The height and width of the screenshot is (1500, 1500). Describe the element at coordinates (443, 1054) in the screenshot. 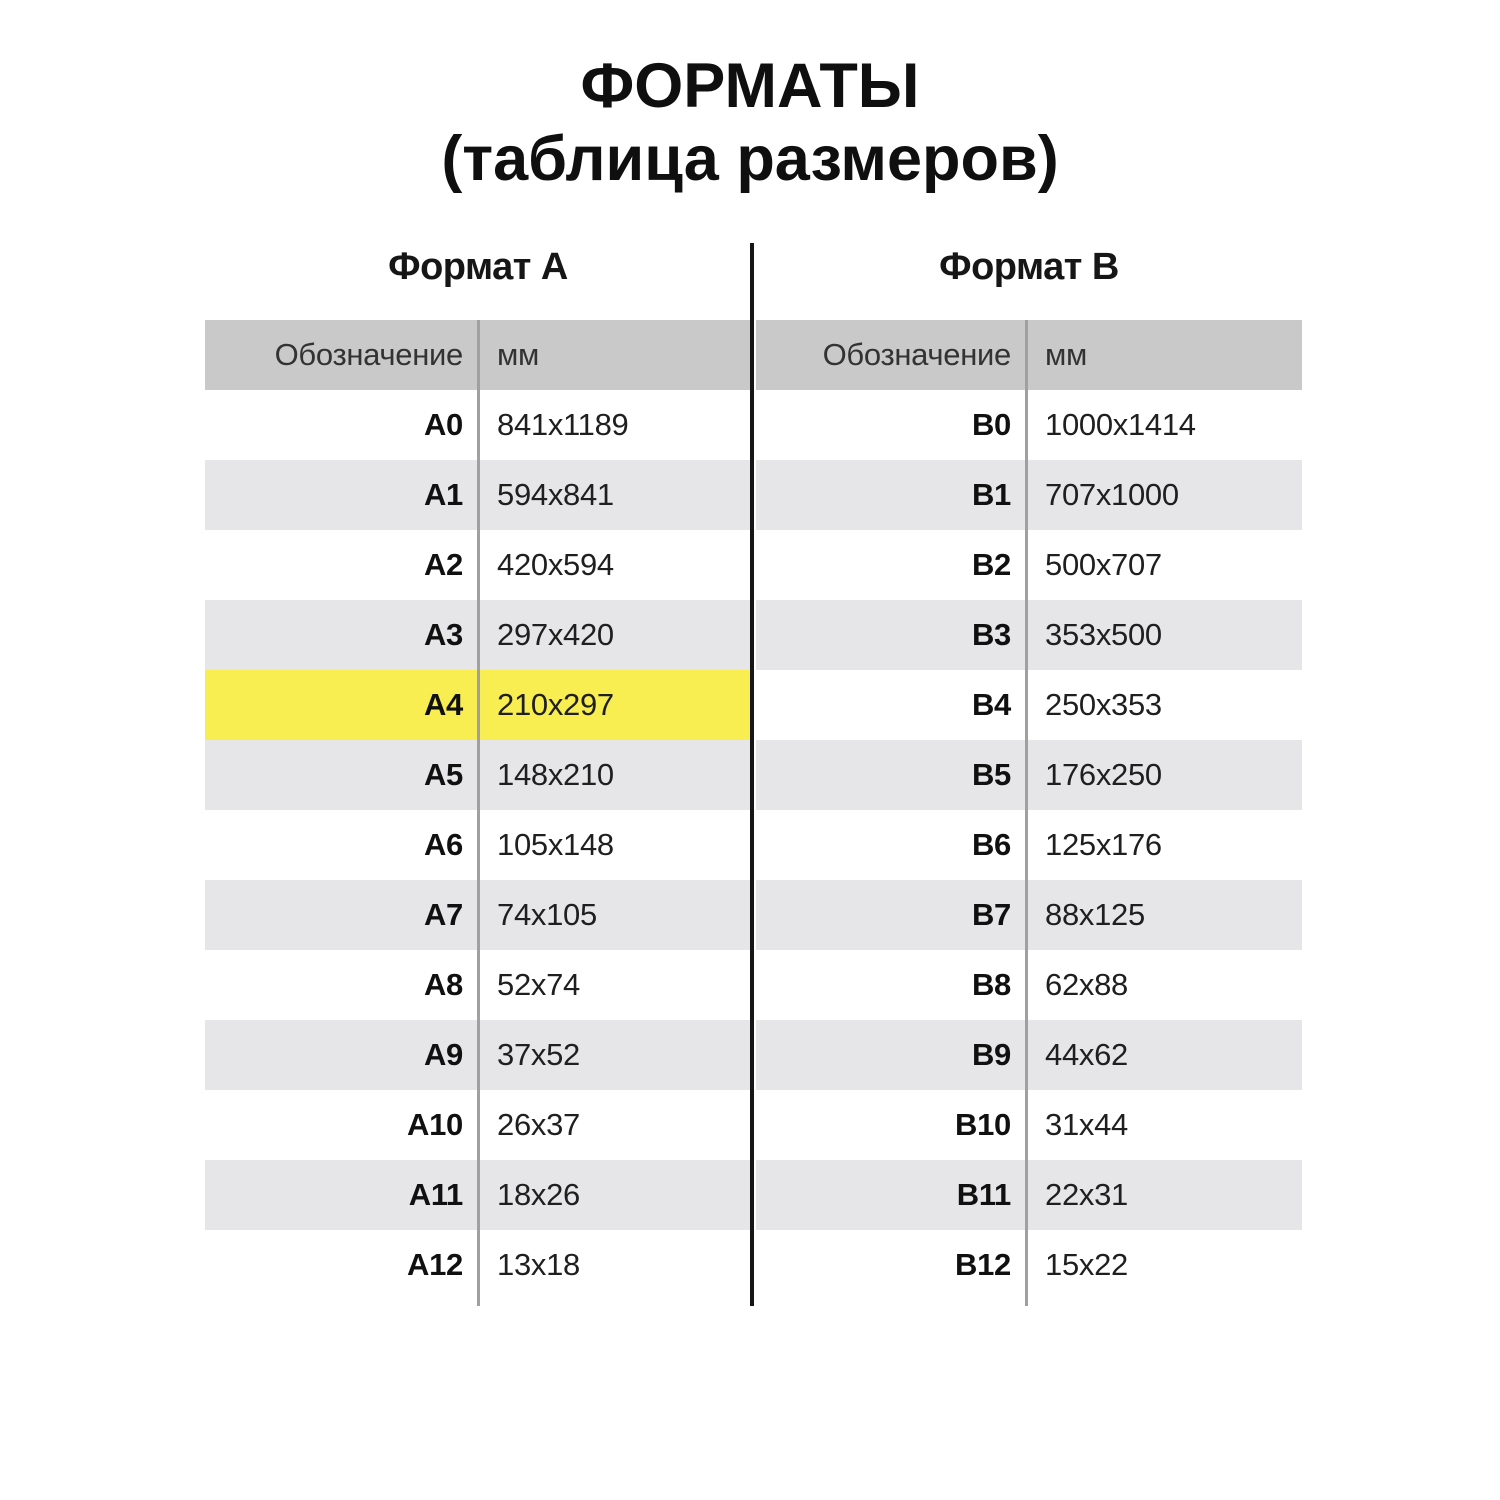

I see `format-code-cell: А9` at that location.